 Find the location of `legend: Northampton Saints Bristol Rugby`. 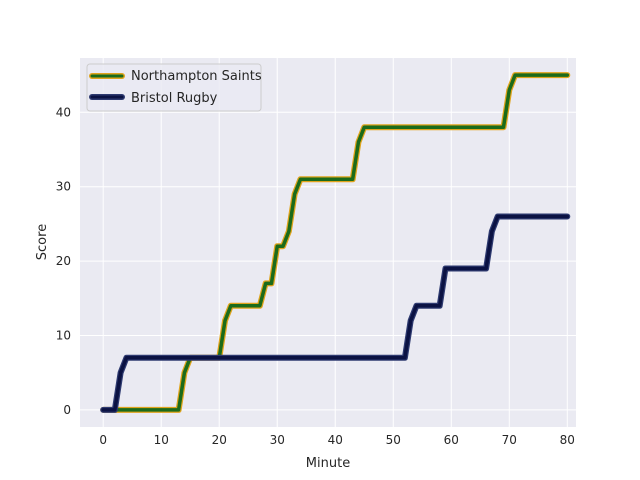

legend: Northampton Saints Bristol Rugby is located at coordinates (174, 87).